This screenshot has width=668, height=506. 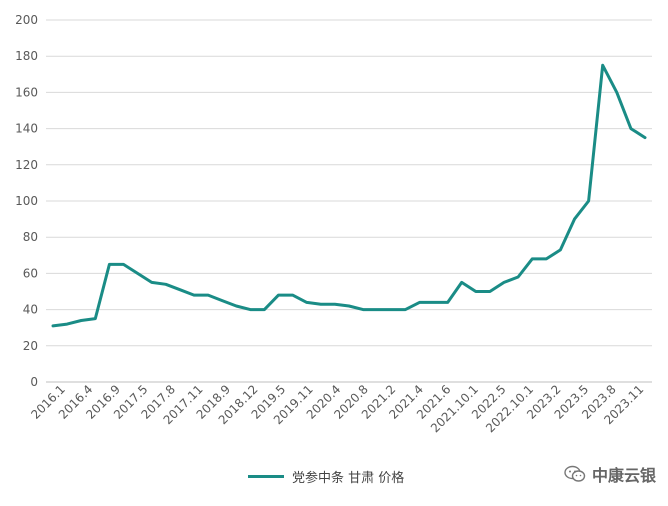 What do you see at coordinates (26, 201) in the screenshot?
I see `y-tick-label: 100` at bounding box center [26, 201].